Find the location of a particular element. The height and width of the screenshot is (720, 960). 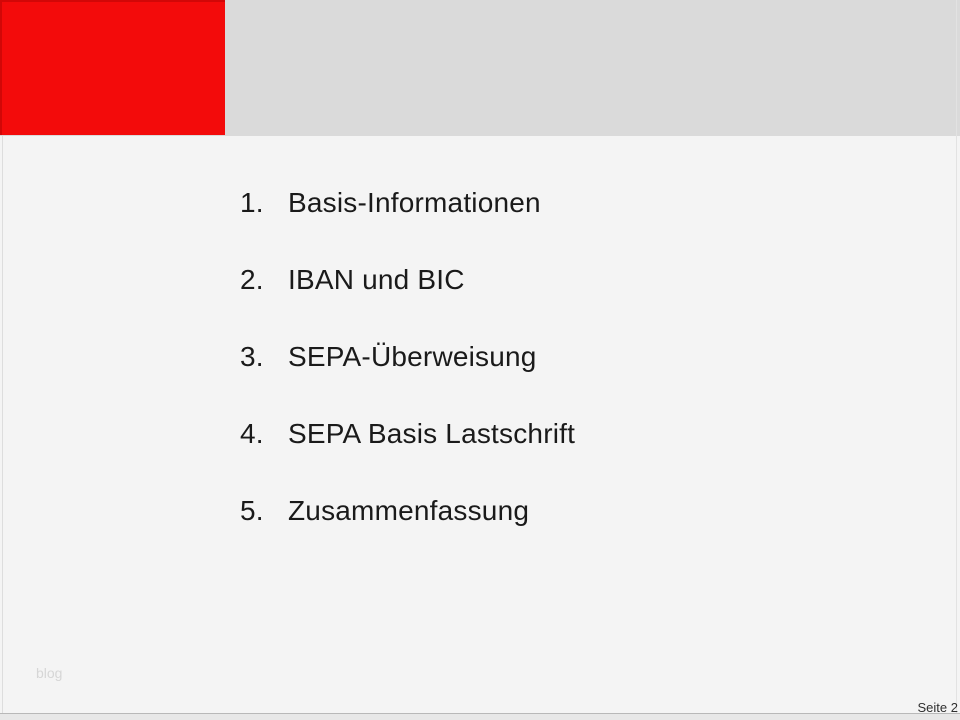

page-number: Seite 2 is located at coordinates (937, 707).